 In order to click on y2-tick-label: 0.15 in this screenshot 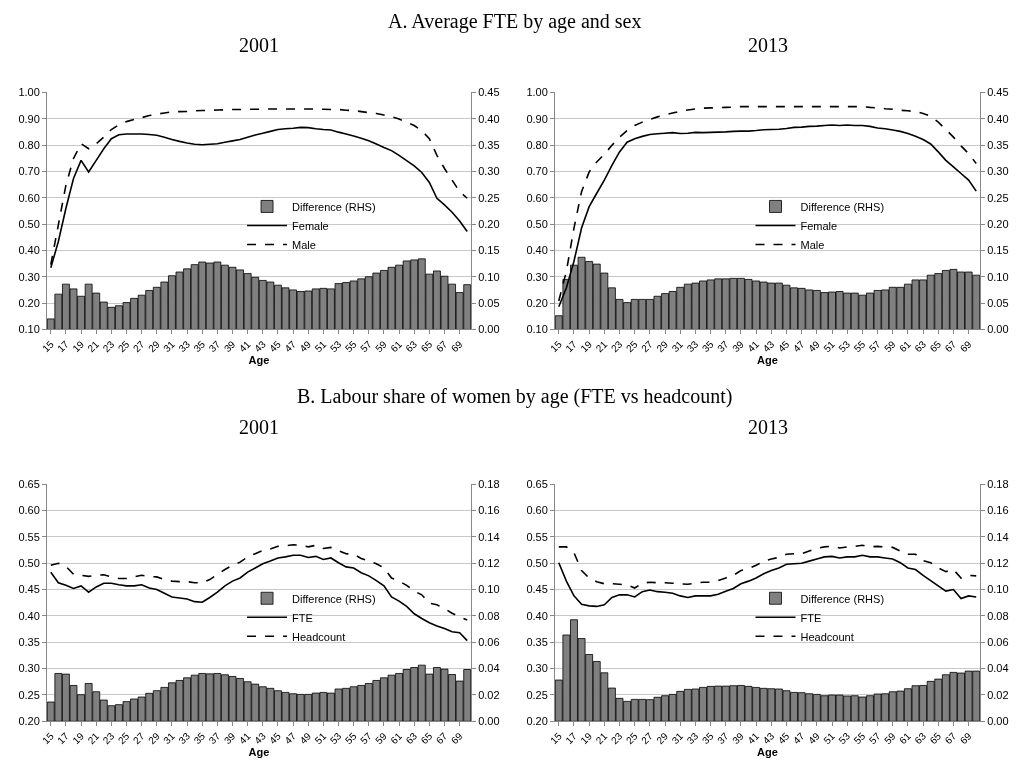, I will do `click(489, 250)`.